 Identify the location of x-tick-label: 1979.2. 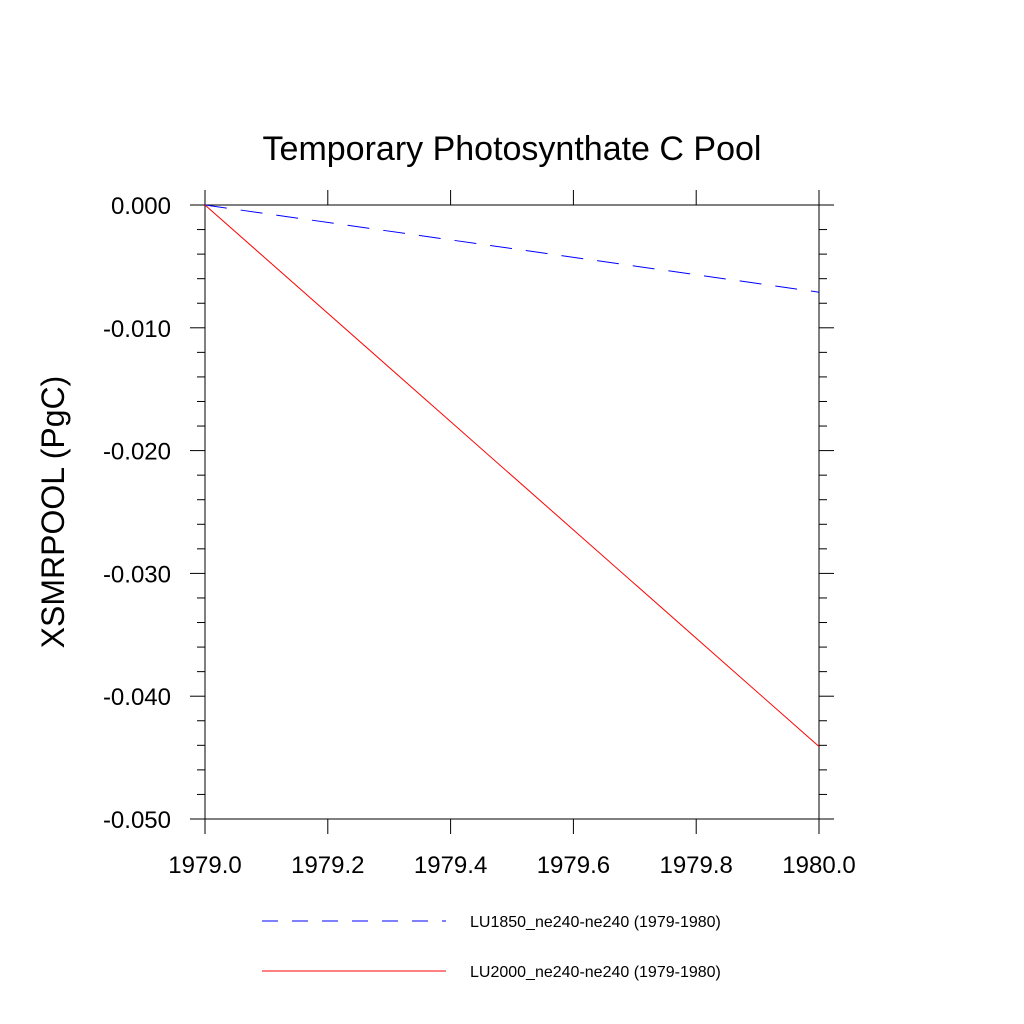
(327, 865).